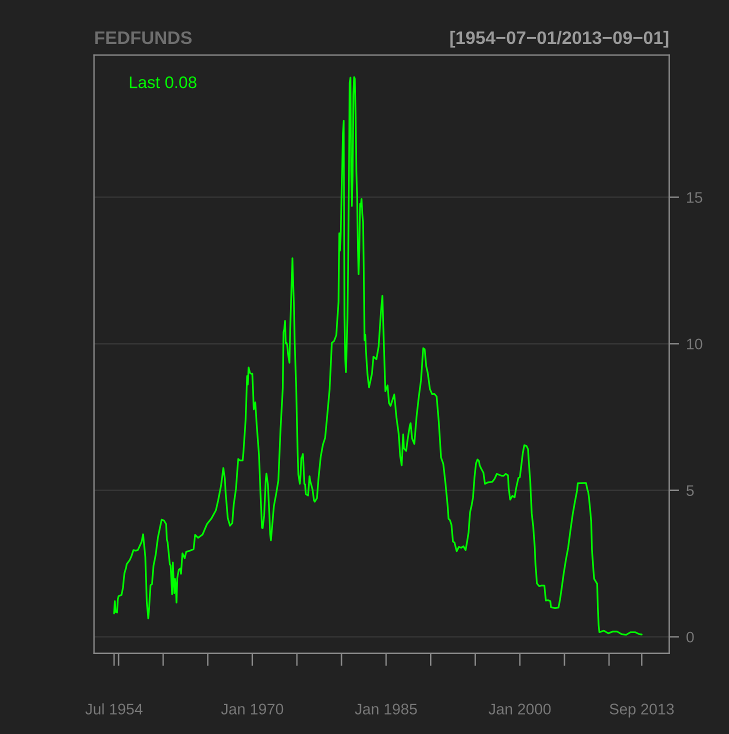  What do you see at coordinates (143, 37) in the screenshot?
I see `chart-title: FEDFUNDS` at bounding box center [143, 37].